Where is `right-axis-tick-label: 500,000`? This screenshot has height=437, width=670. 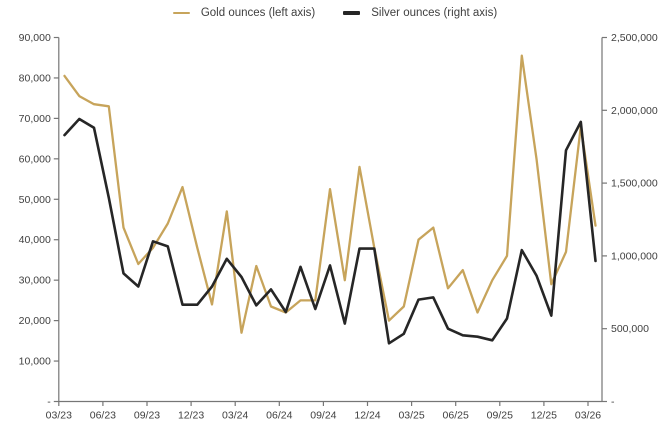 right-axis-tick-label: 500,000 is located at coordinates (630, 329).